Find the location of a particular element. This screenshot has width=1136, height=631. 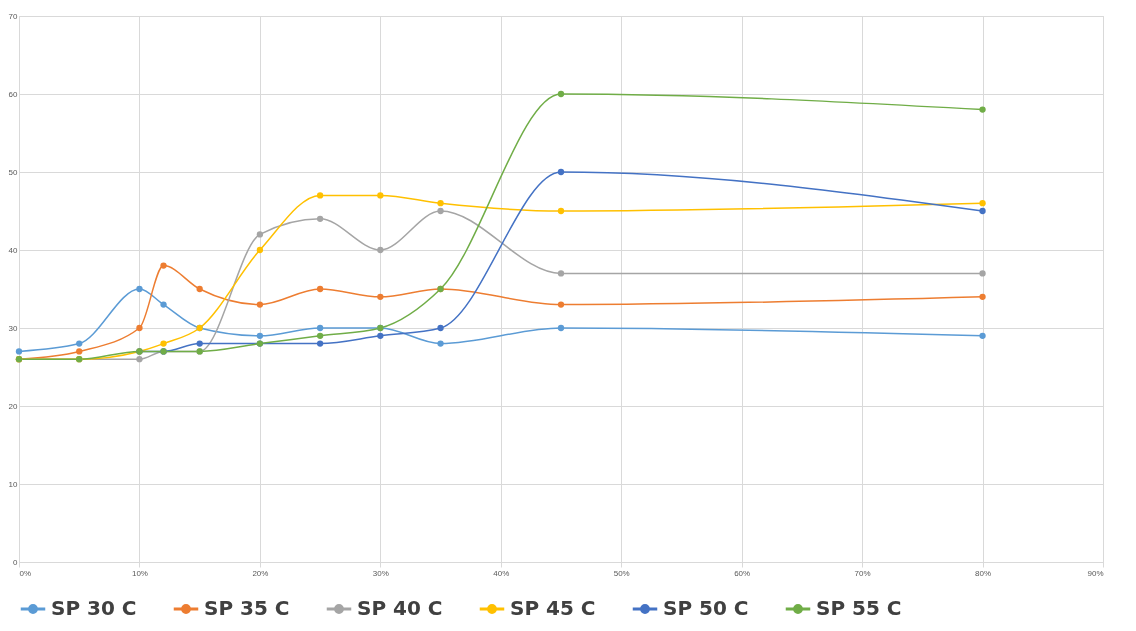

x-tick-label: 70% is located at coordinates (862, 573).